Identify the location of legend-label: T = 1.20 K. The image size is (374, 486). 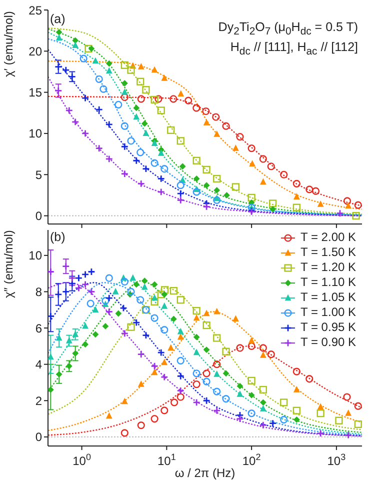
(328, 267).